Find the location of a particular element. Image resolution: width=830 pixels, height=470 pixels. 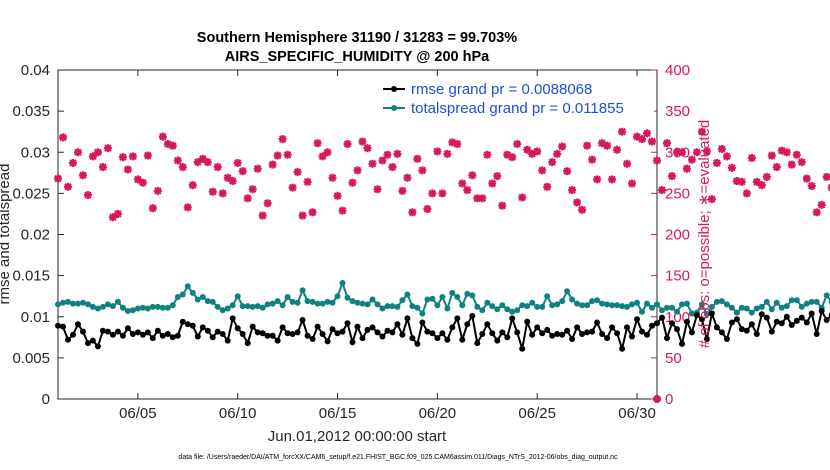

series-lines is located at coordinates (442, 316).